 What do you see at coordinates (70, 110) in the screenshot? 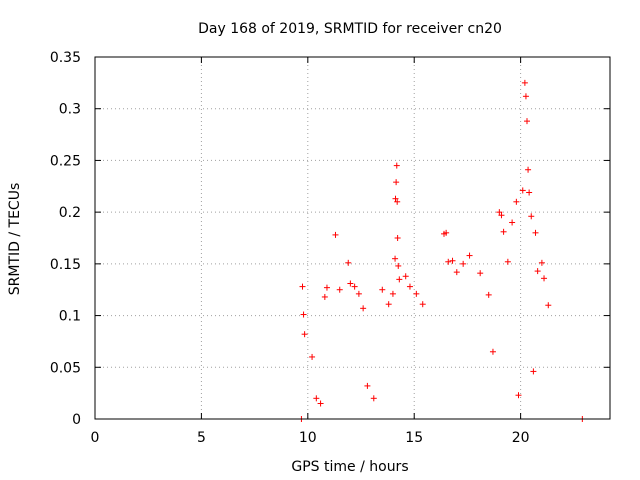
I see `y-tick-label: 0.3` at bounding box center [70, 110].